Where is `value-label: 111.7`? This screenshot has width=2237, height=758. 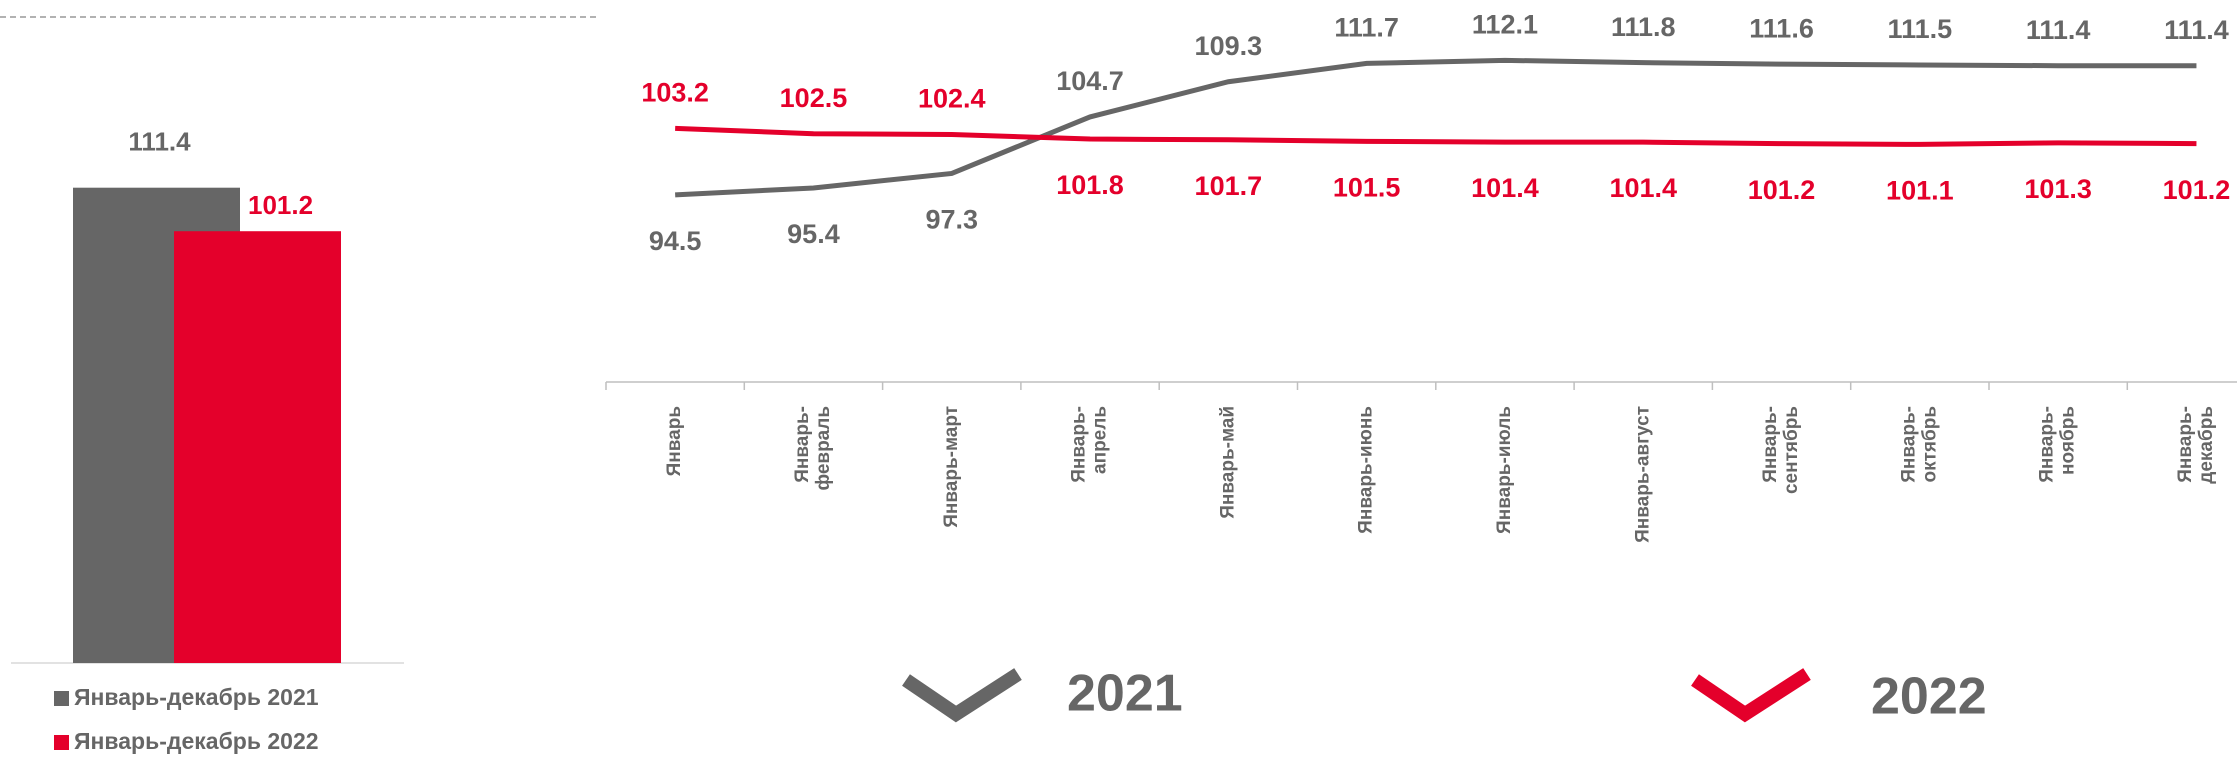 value-label: 111.7 is located at coordinates (1366, 28).